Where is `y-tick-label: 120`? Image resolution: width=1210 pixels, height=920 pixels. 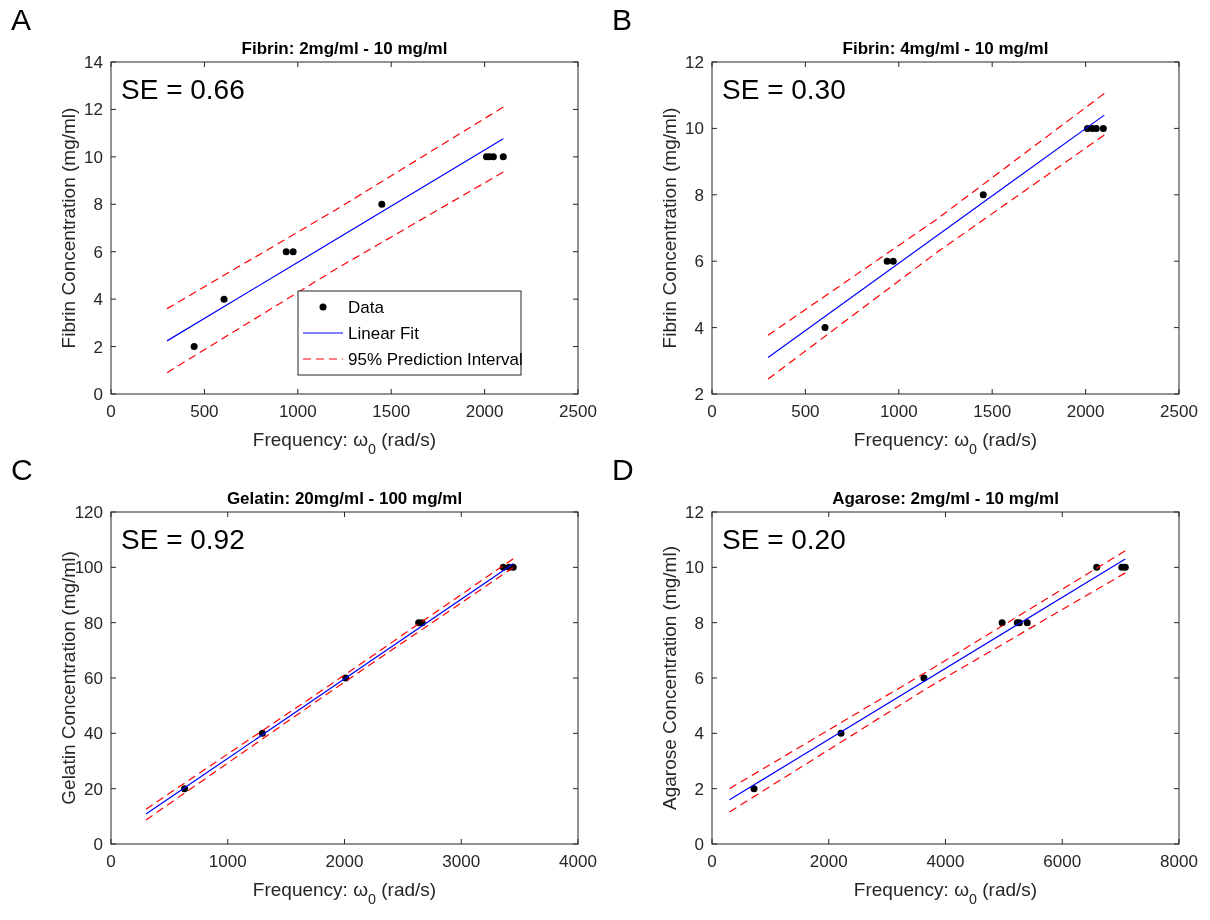 y-tick-label: 120 is located at coordinates (88, 512).